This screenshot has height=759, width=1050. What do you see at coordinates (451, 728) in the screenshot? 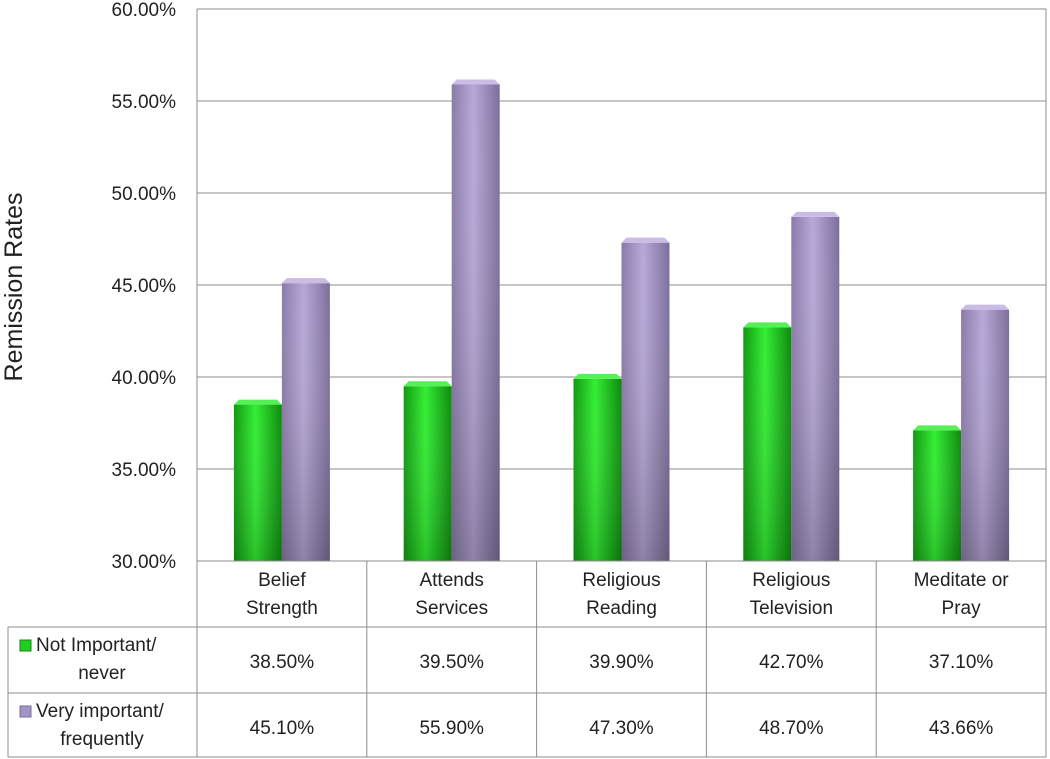
I see `data-label: 55.90%` at bounding box center [451, 728].